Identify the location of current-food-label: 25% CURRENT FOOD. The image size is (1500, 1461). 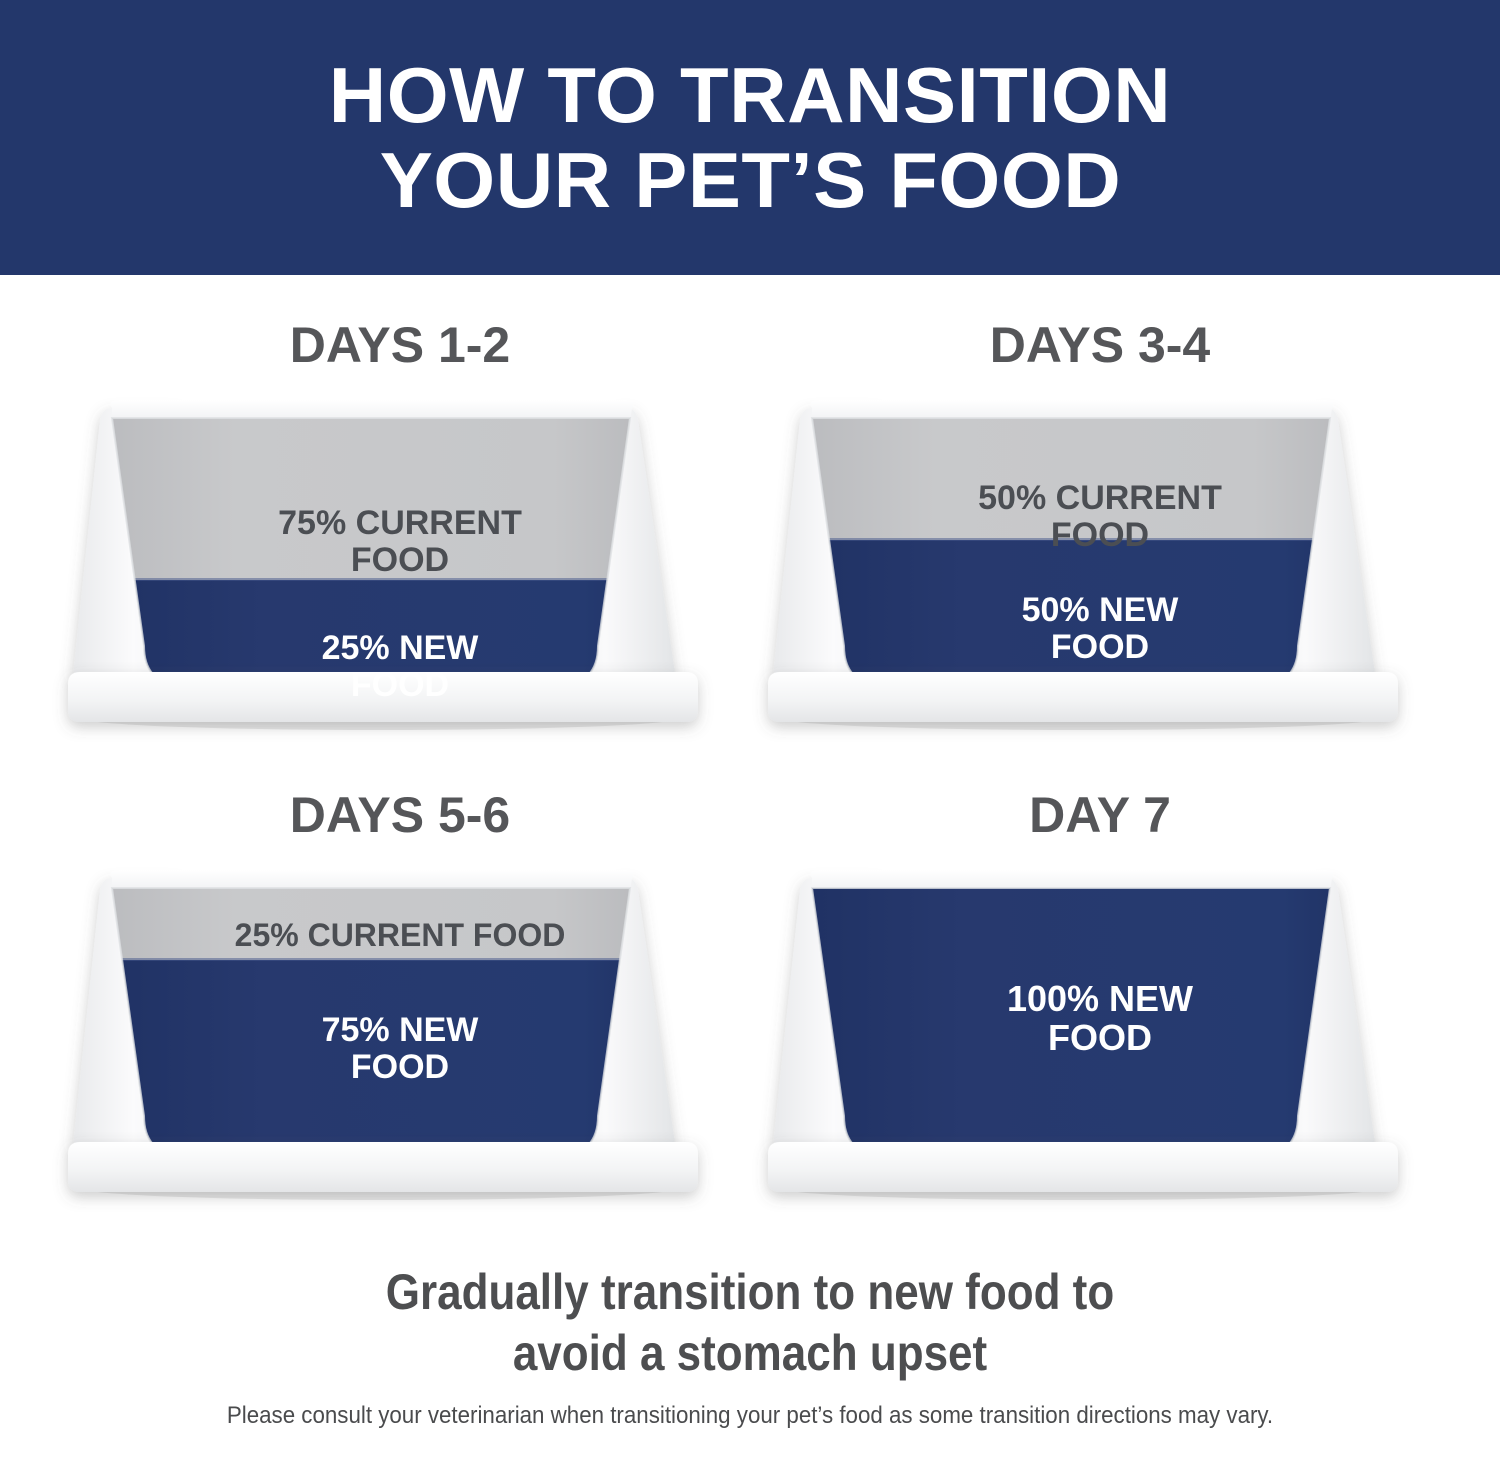
(400, 935).